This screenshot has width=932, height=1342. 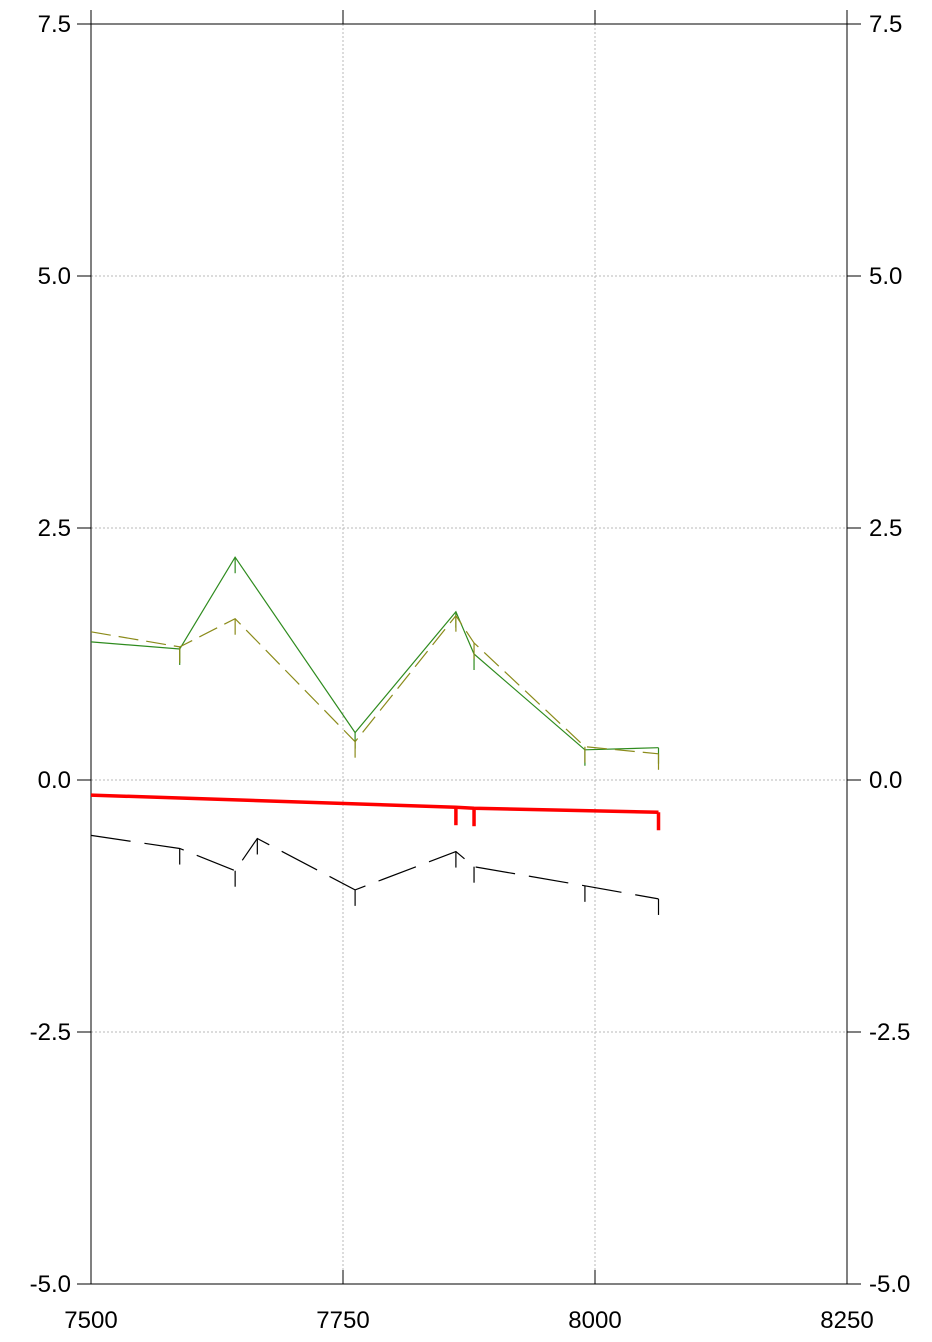 I want to click on y-tick-label-left: 5.0, so click(x=54, y=276).